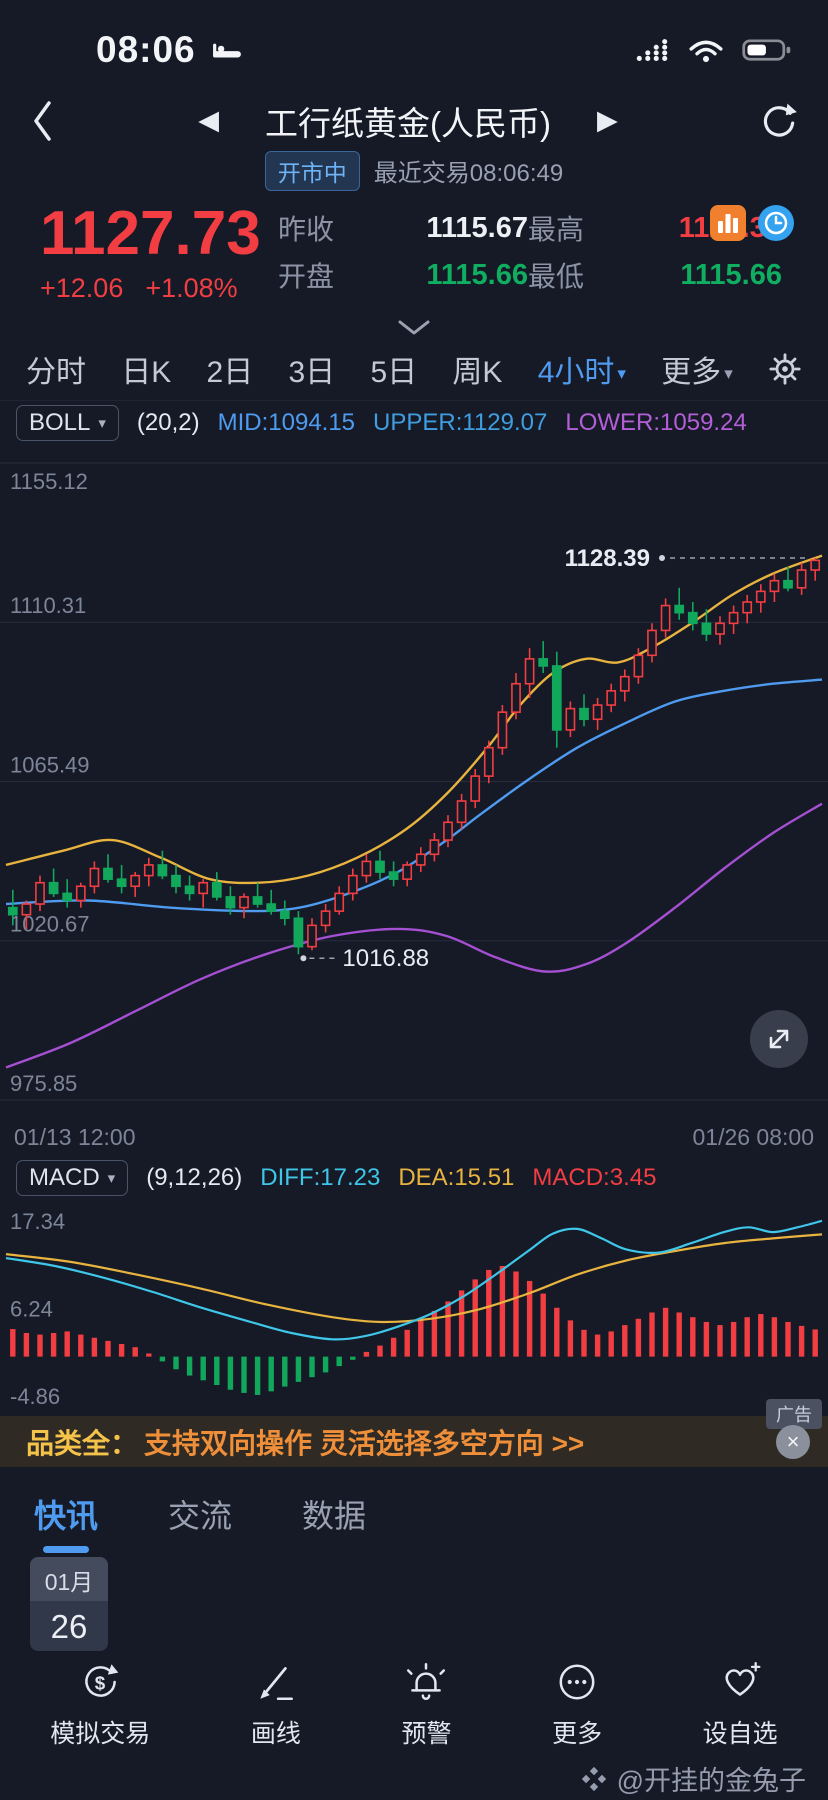  I want to click on market-status-badge: 开市中, so click(312, 170).